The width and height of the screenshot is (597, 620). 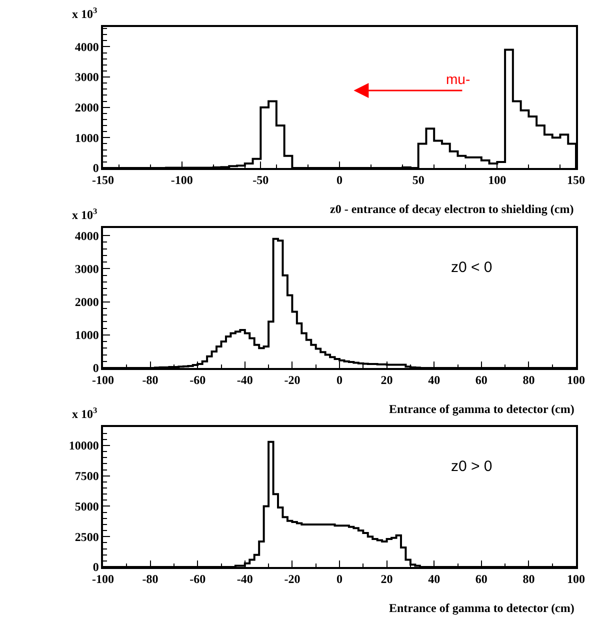 What do you see at coordinates (458, 79) in the screenshot?
I see `annotation: mu-` at bounding box center [458, 79].